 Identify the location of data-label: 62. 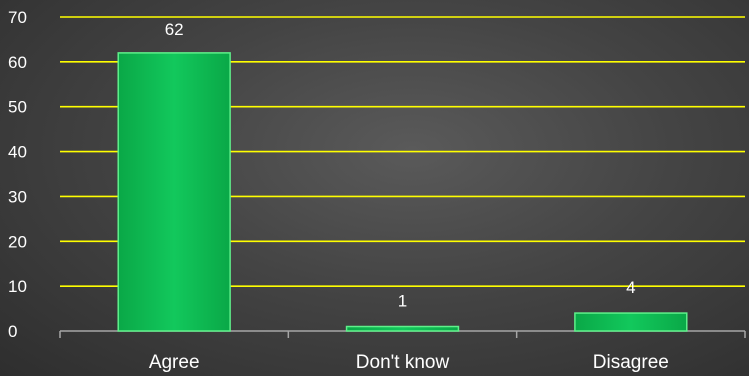
(174, 29).